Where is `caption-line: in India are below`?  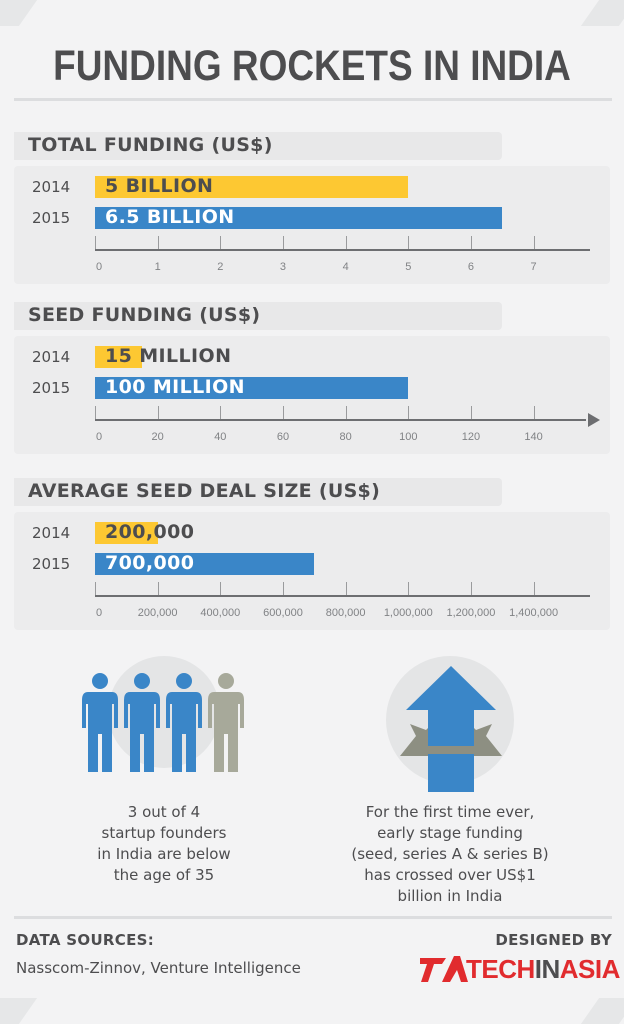
caption-line: in India are below is located at coordinates (164, 854).